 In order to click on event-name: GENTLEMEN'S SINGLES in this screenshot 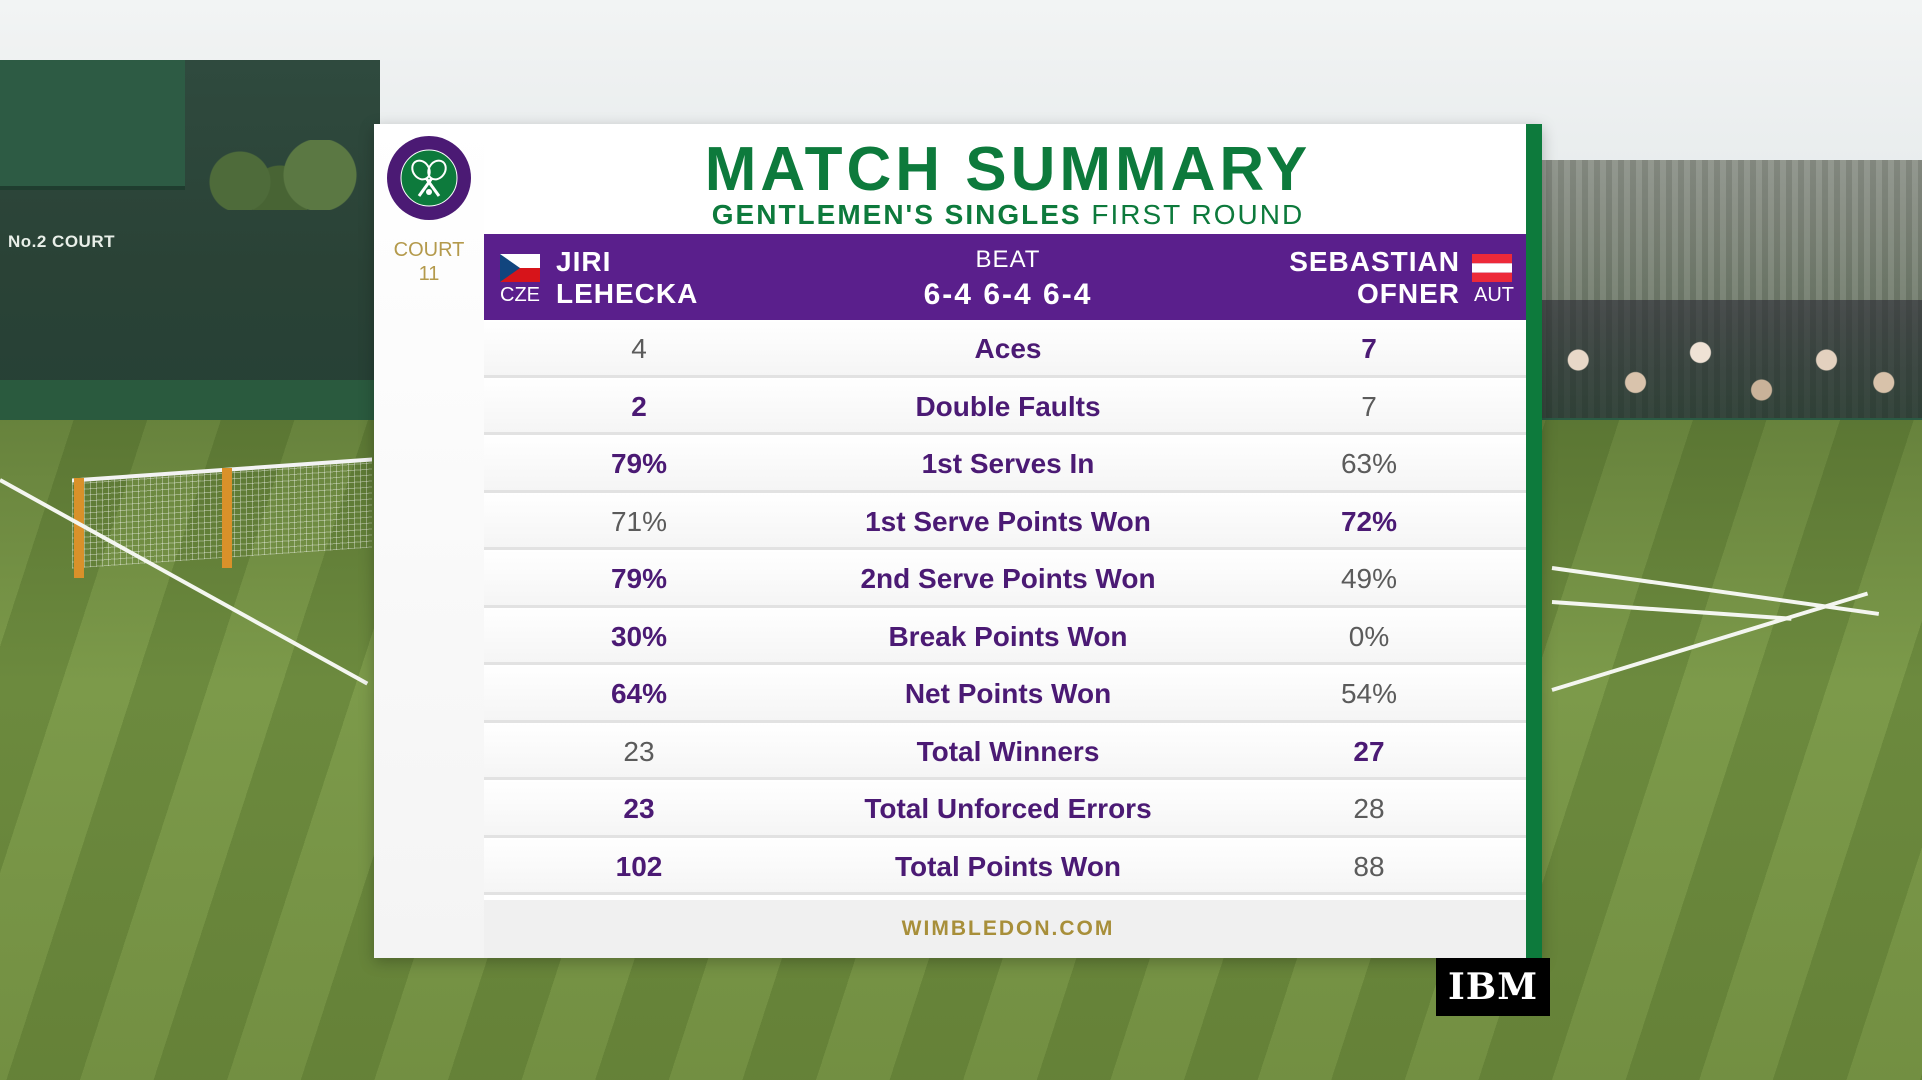, I will do `click(896, 214)`.